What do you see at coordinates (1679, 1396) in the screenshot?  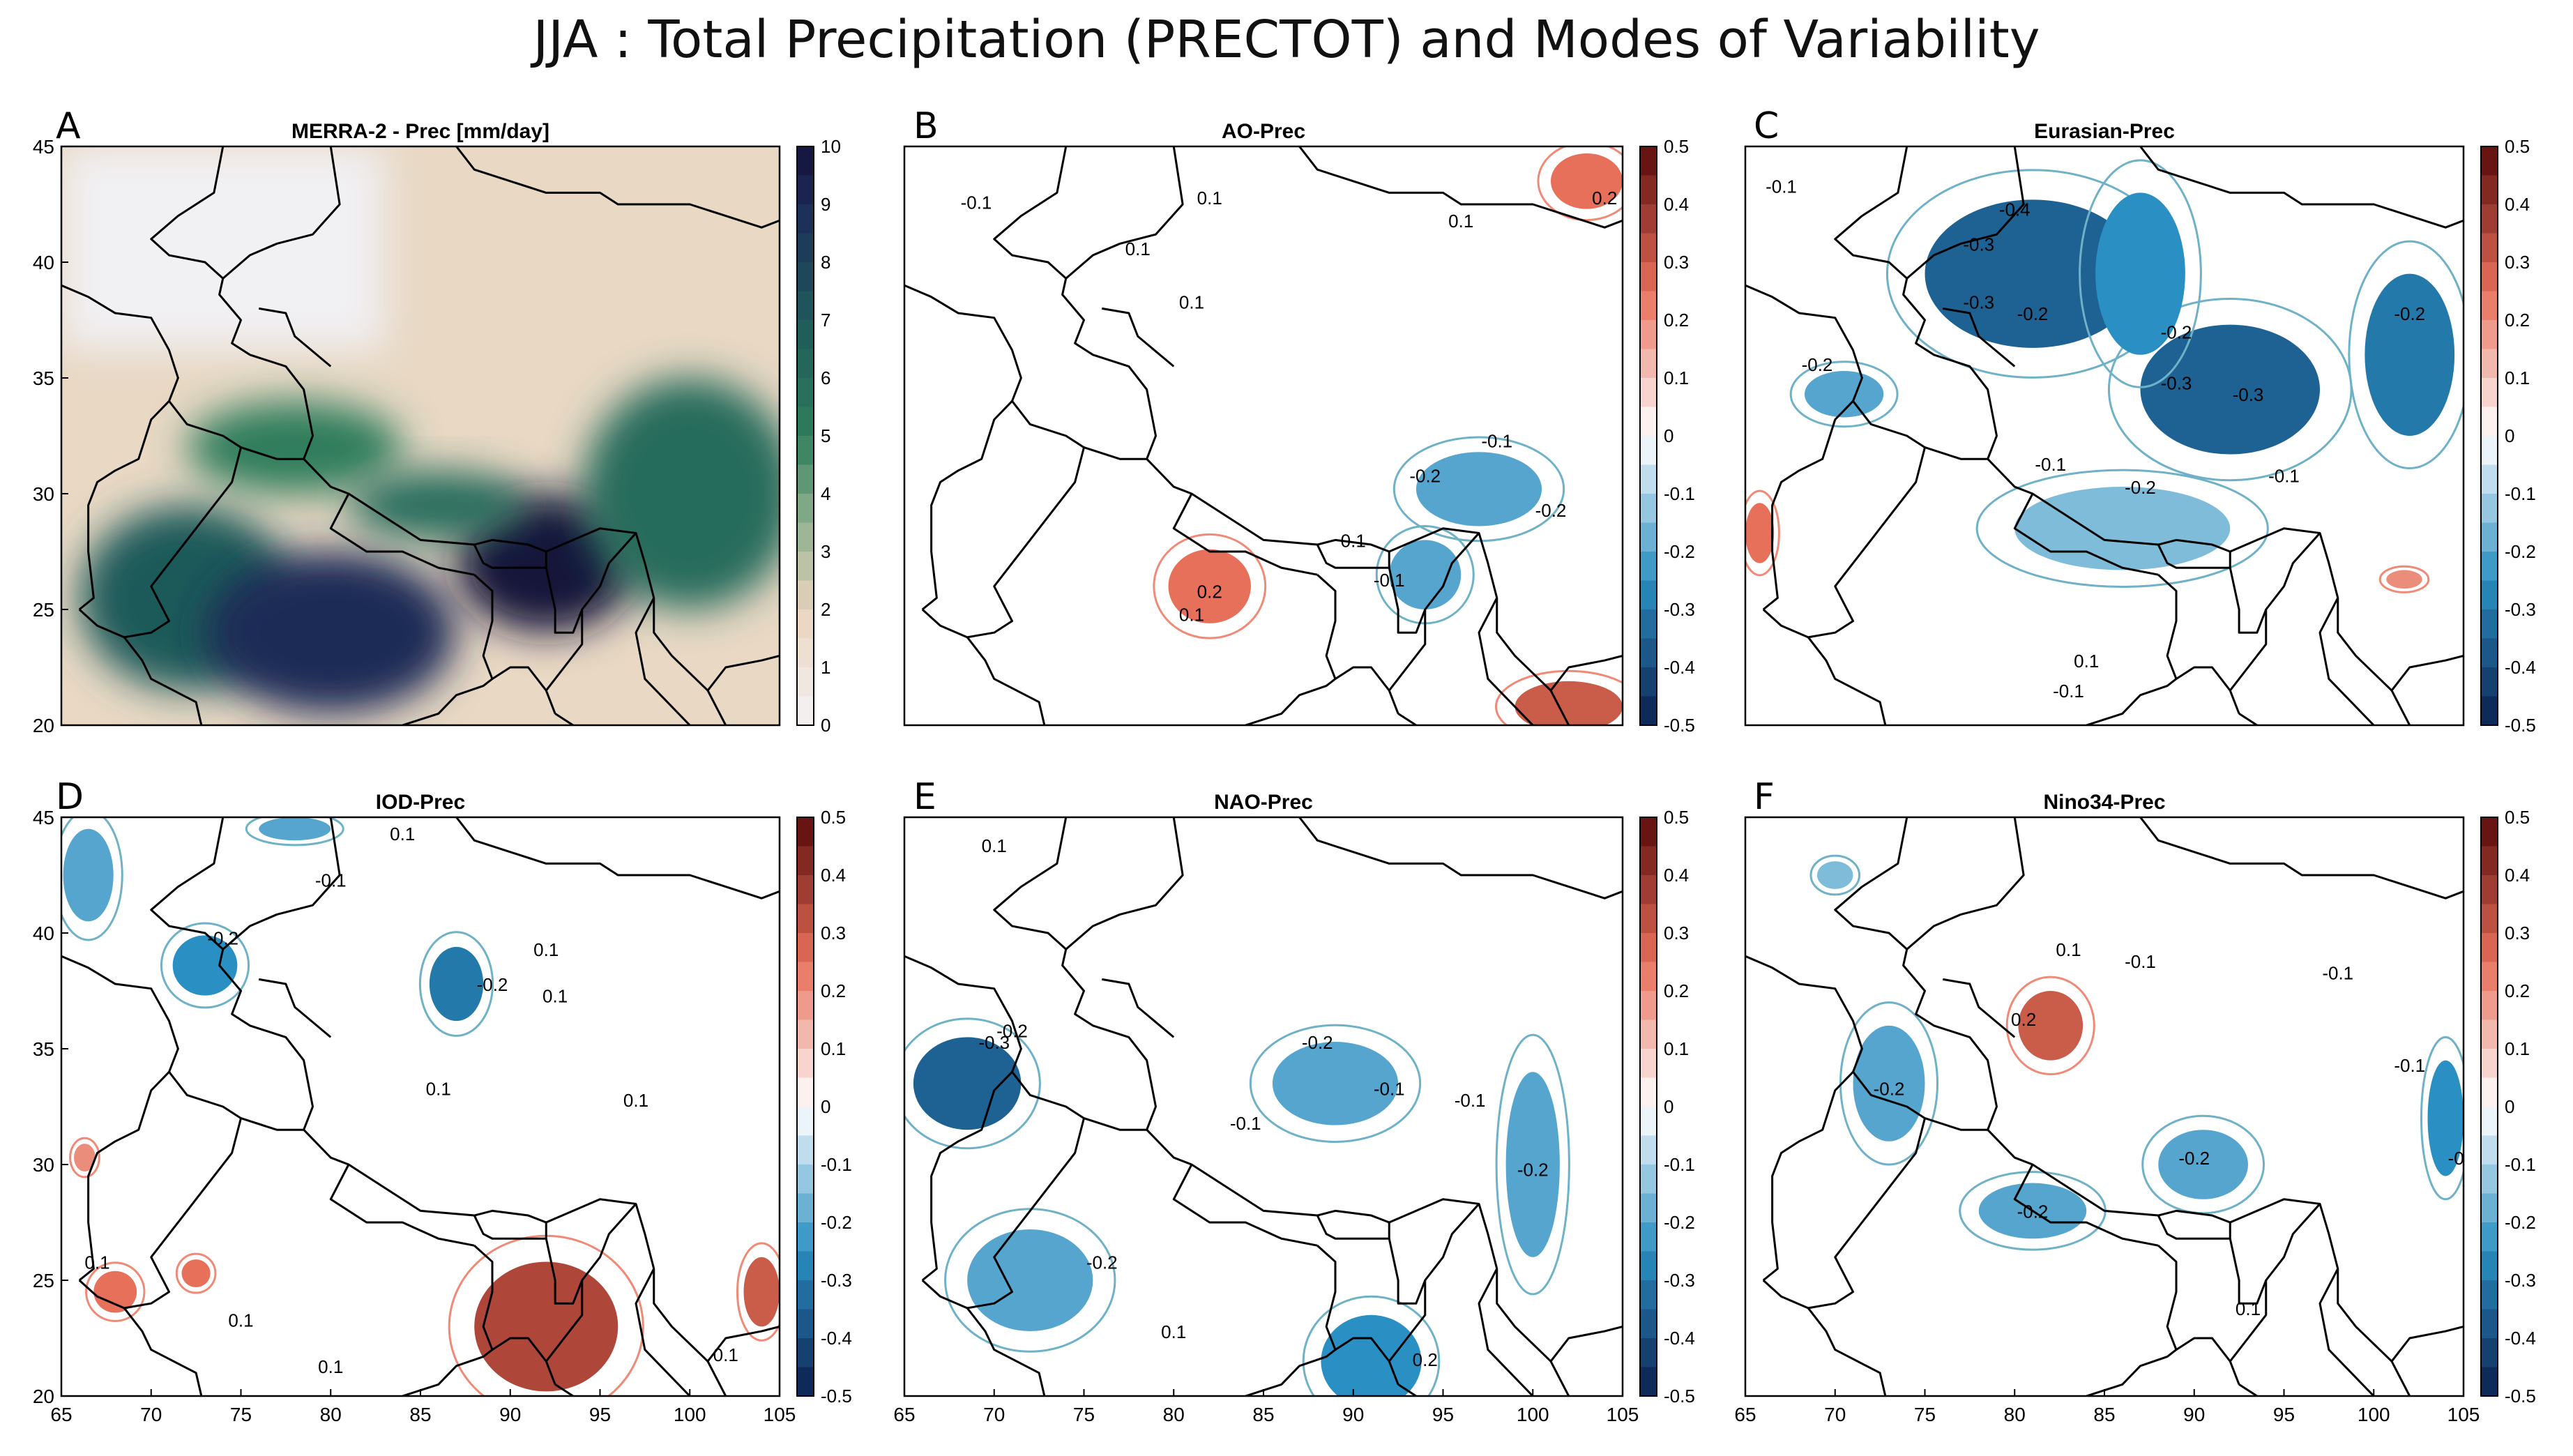 I see `colorbar-tick-label: -0.5` at bounding box center [1679, 1396].